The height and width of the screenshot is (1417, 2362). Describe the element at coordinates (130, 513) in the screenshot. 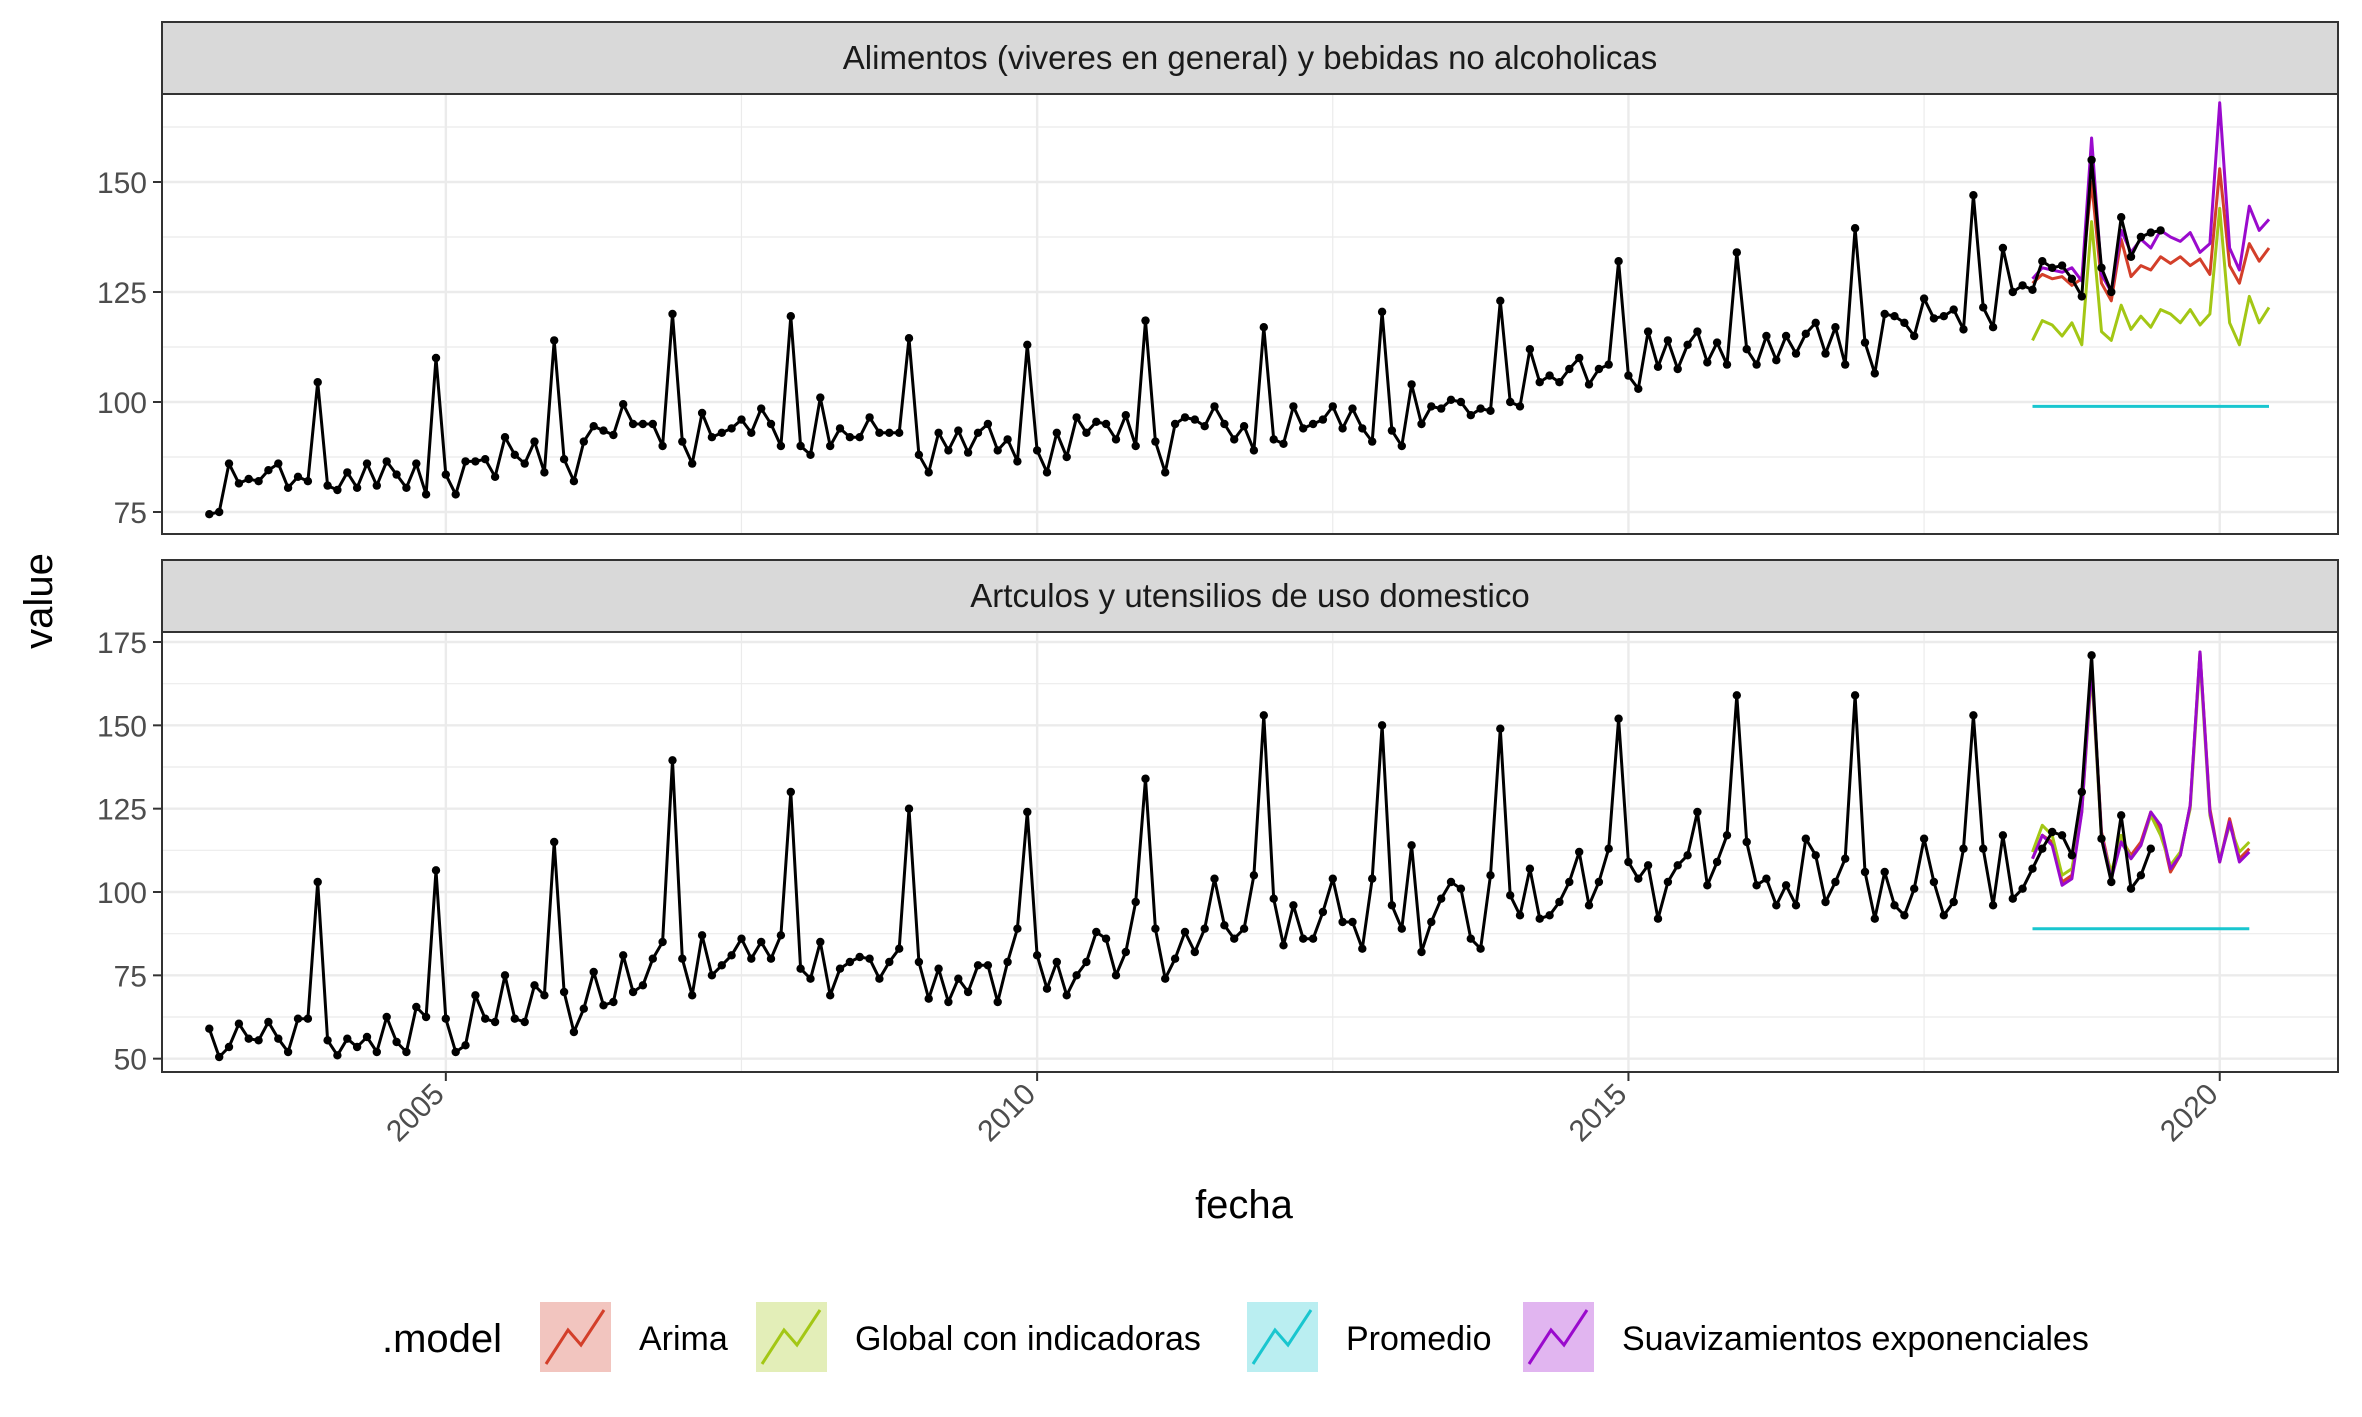

I see `y-tick-label: 75` at that location.